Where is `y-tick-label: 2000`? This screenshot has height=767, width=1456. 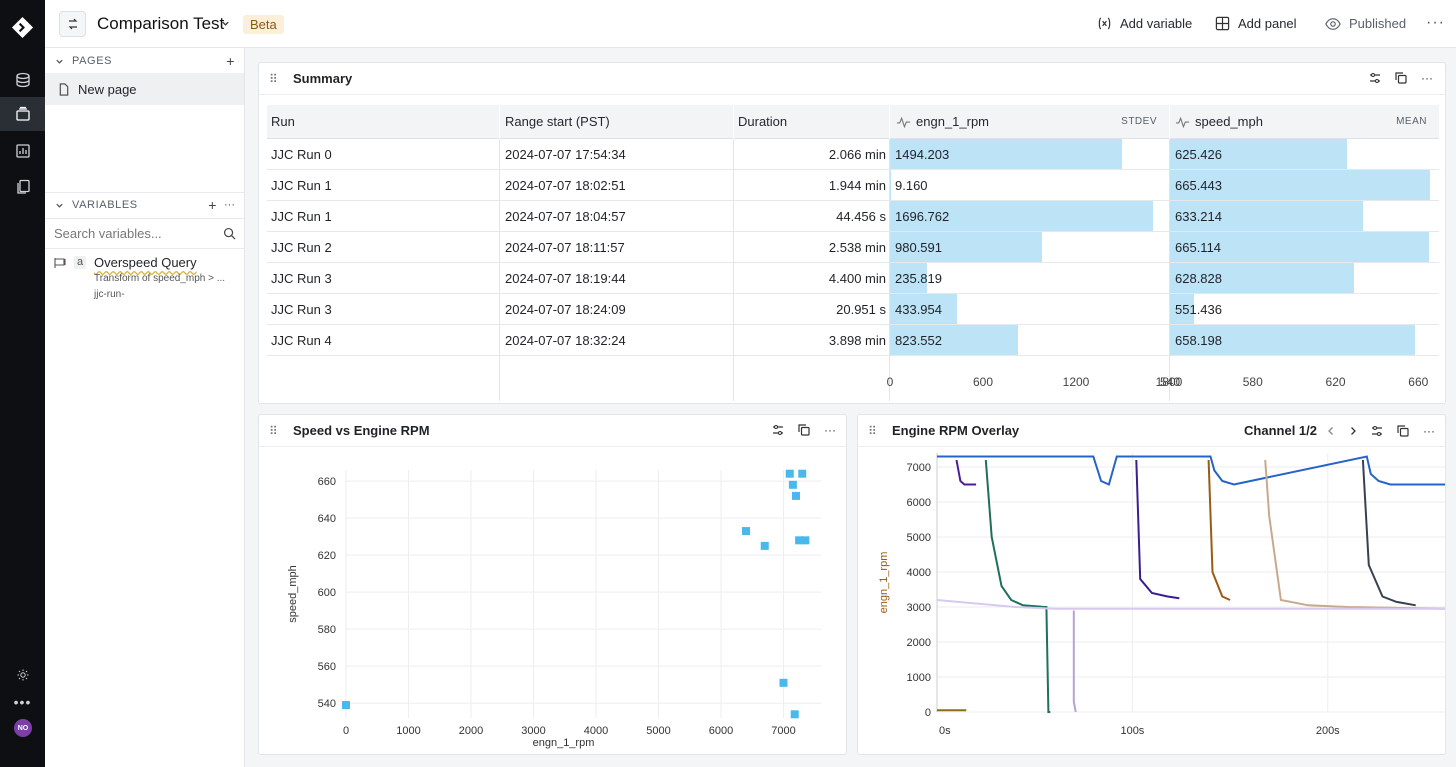 y-tick-label: 2000 is located at coordinates (919, 643).